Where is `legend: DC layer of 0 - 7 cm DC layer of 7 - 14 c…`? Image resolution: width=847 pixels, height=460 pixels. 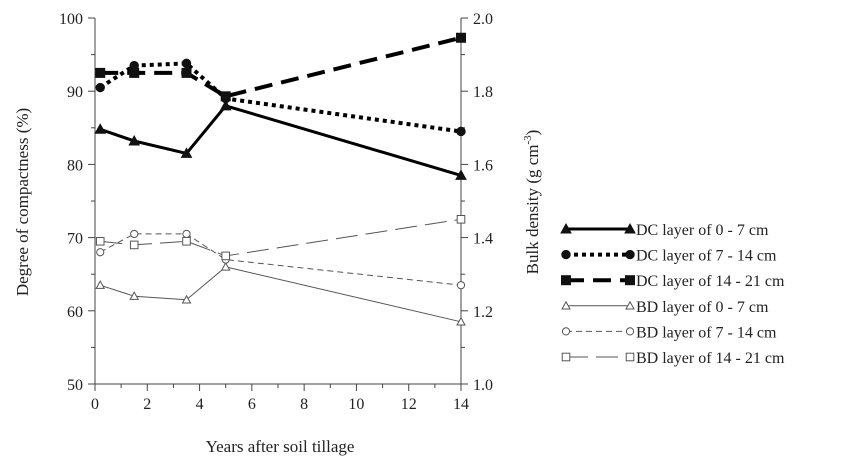
legend: DC layer of 0 - 7 cm DC layer of 7 - 14 c… is located at coordinates (672, 294).